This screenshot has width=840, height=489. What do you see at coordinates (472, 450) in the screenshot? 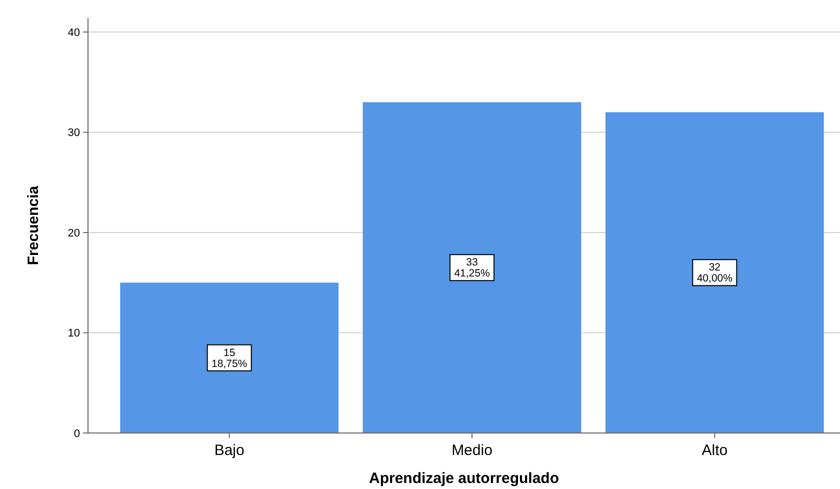
I see `x-tick-label: Medio` at bounding box center [472, 450].